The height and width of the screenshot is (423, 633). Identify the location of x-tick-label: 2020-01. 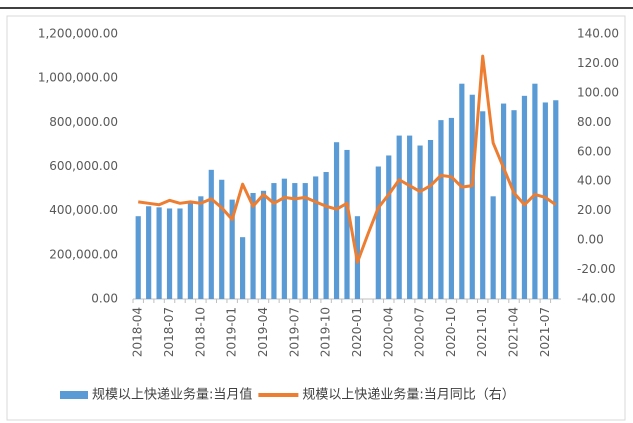
(357, 332).